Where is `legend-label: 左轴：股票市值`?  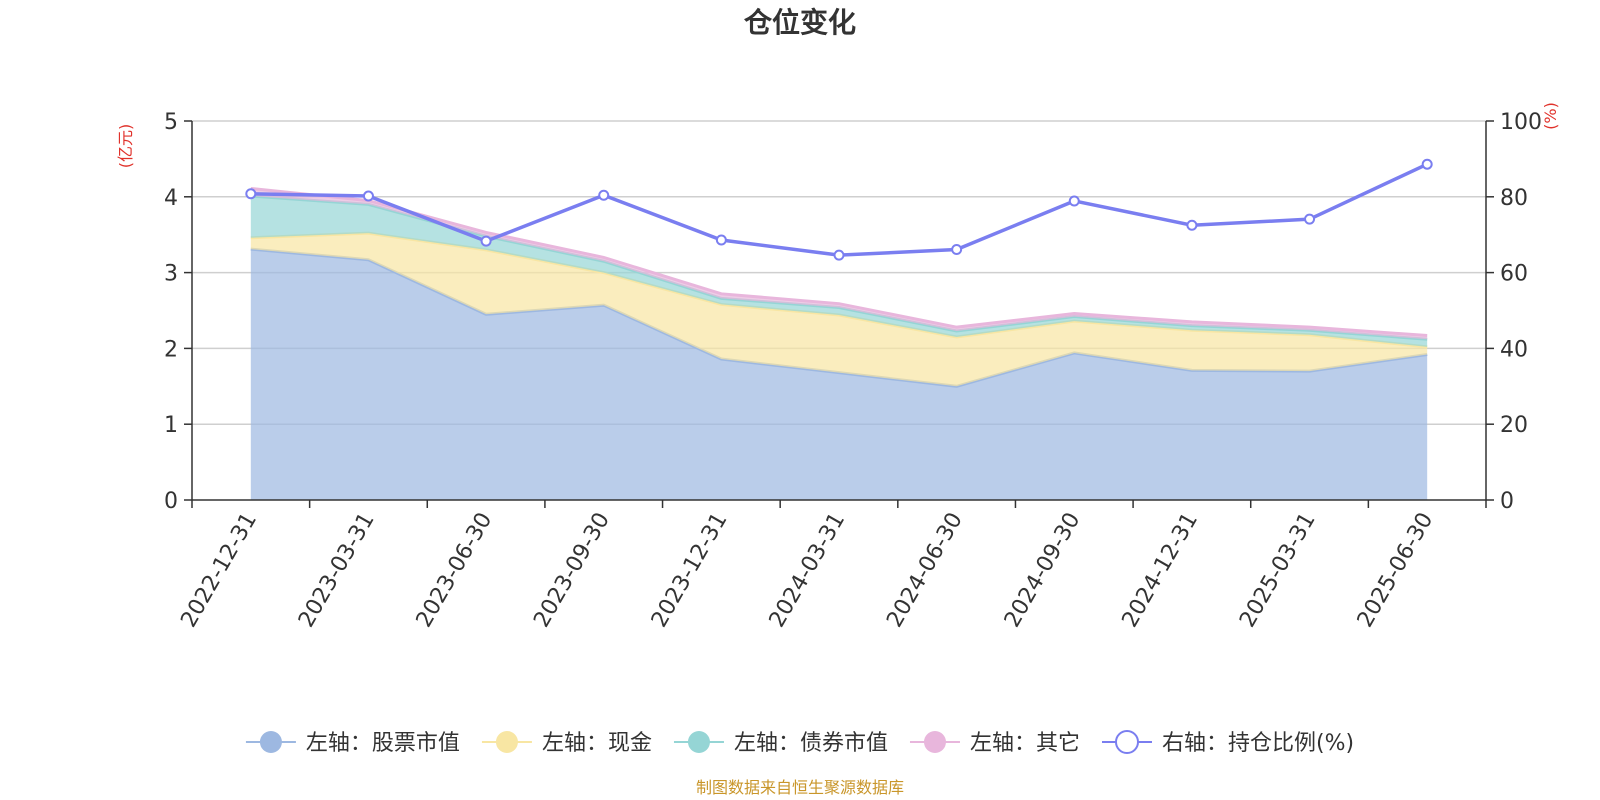
legend-label: 左轴：股票市值 is located at coordinates (383, 743).